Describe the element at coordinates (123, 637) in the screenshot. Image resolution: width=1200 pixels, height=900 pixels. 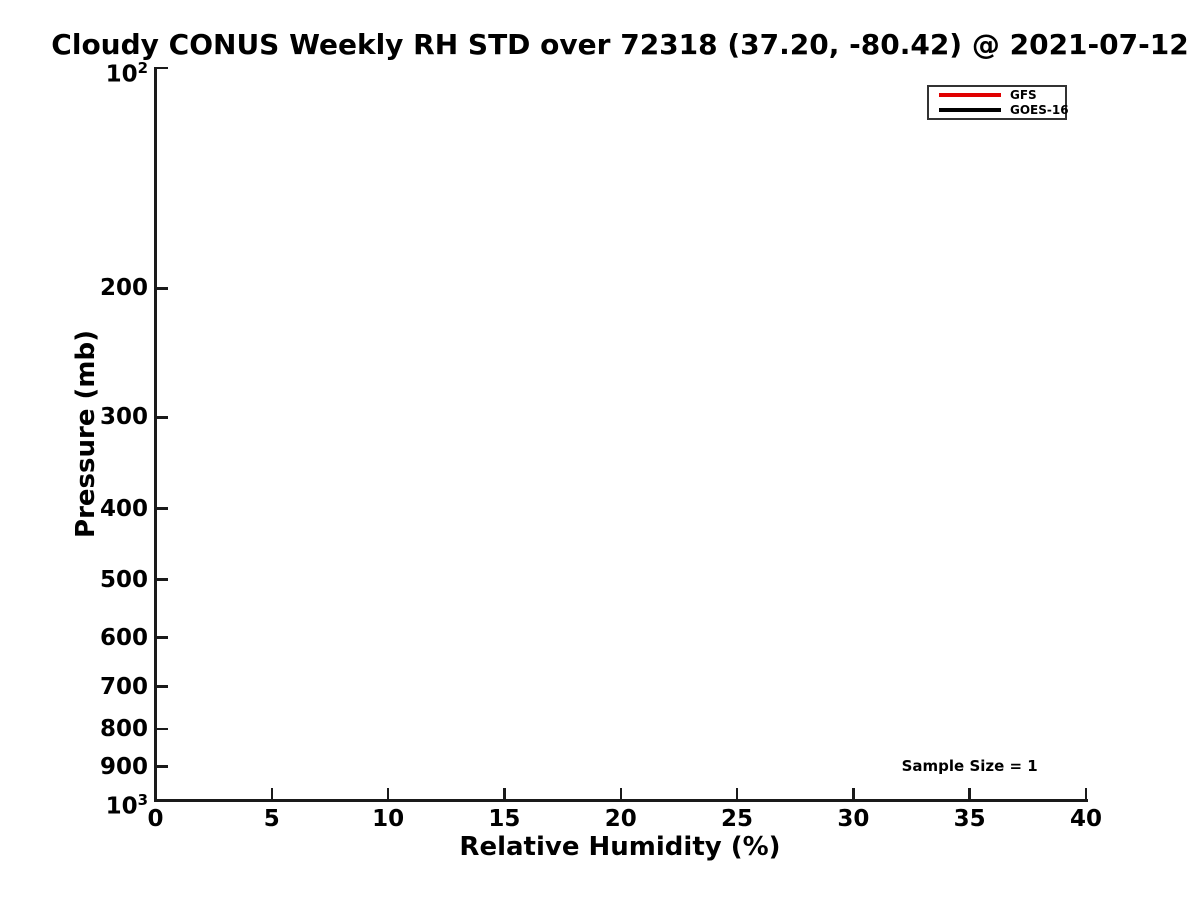
I see `y-tick-label: 600` at that location.